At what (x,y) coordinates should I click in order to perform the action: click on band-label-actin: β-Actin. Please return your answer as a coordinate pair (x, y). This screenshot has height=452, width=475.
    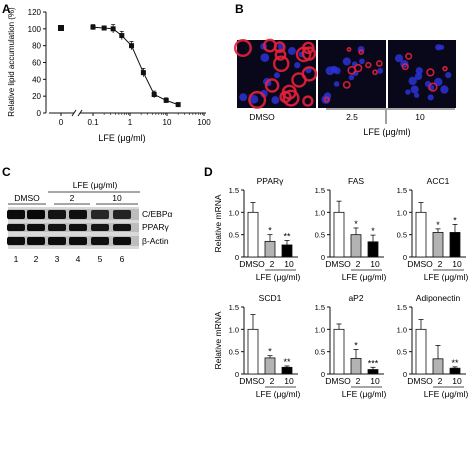
    Looking at the image, I should click on (155, 241).